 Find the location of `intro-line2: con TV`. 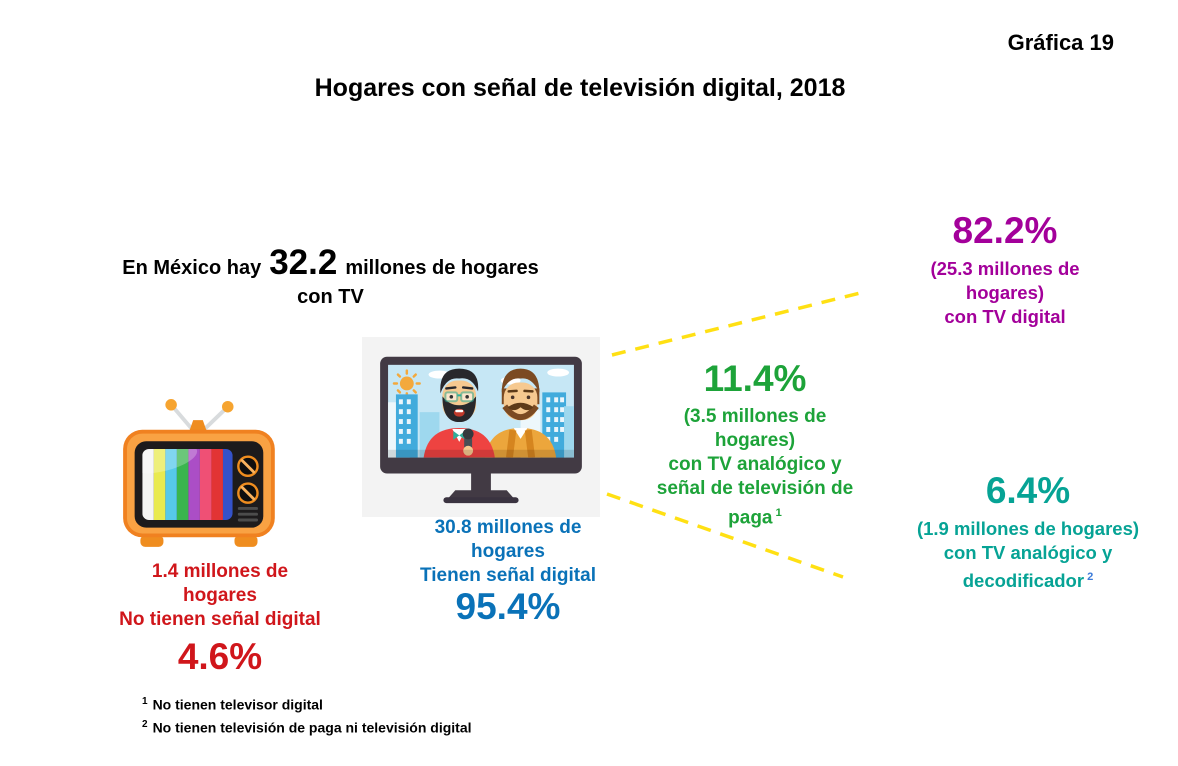

intro-line2: con TV is located at coordinates (330, 297).